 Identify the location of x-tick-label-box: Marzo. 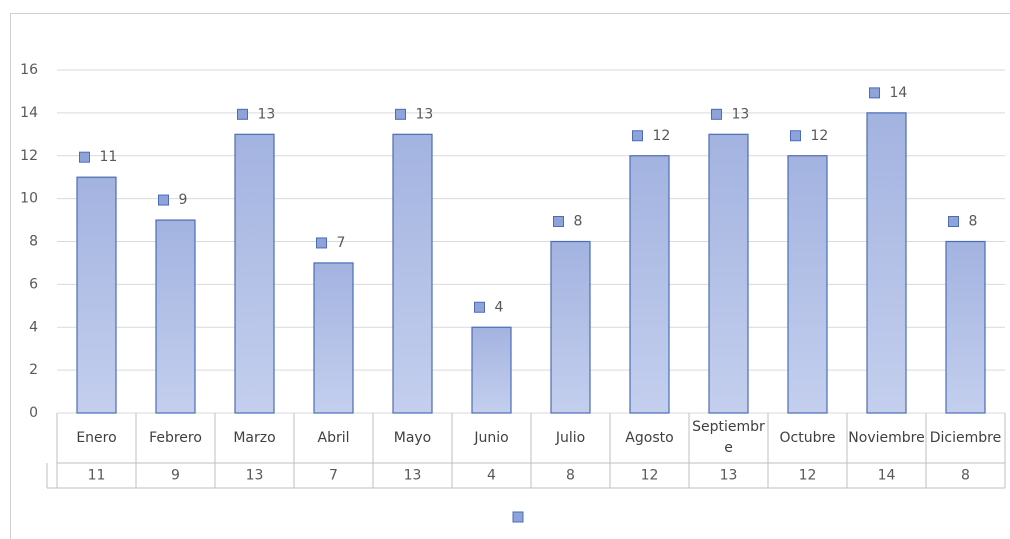
(254, 437).